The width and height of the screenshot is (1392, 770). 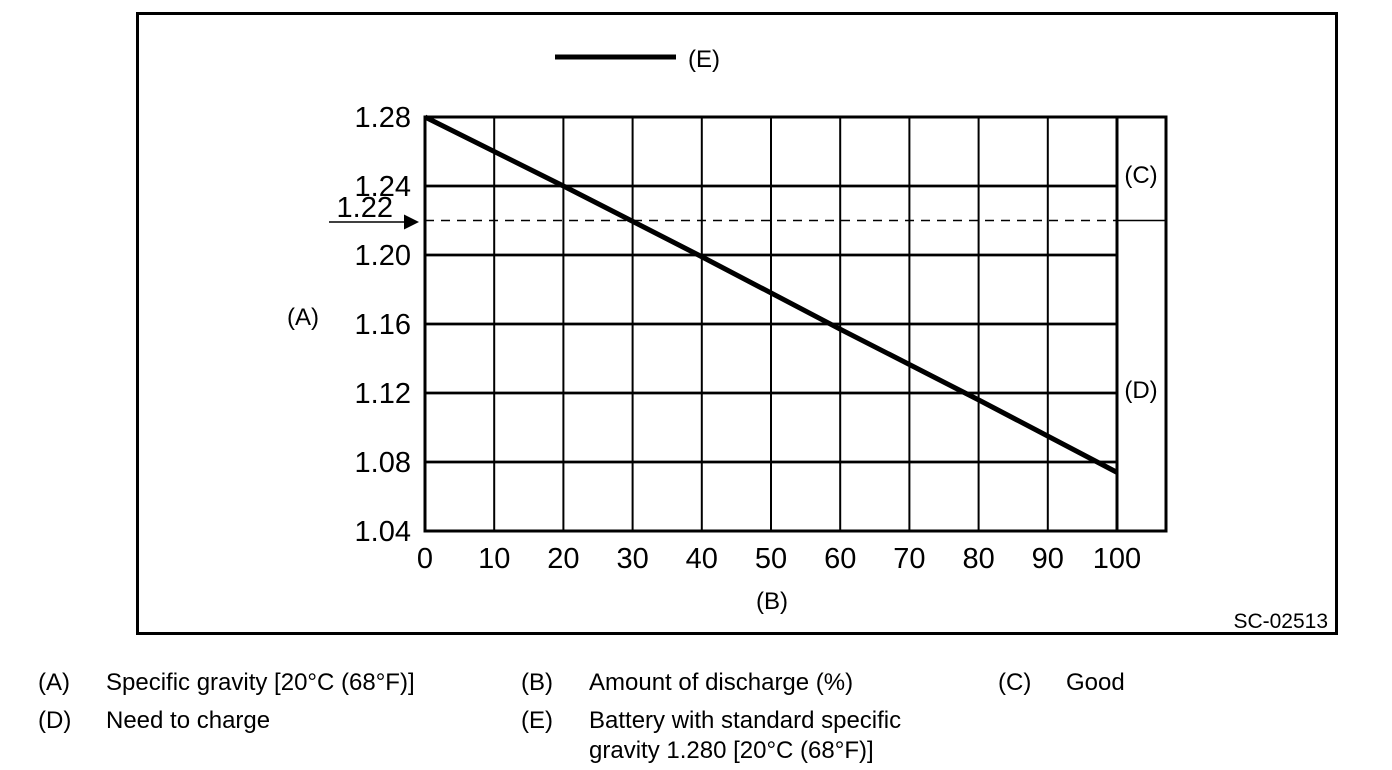 I want to click on y-tick-1.08: 1.08, so click(x=383, y=463).